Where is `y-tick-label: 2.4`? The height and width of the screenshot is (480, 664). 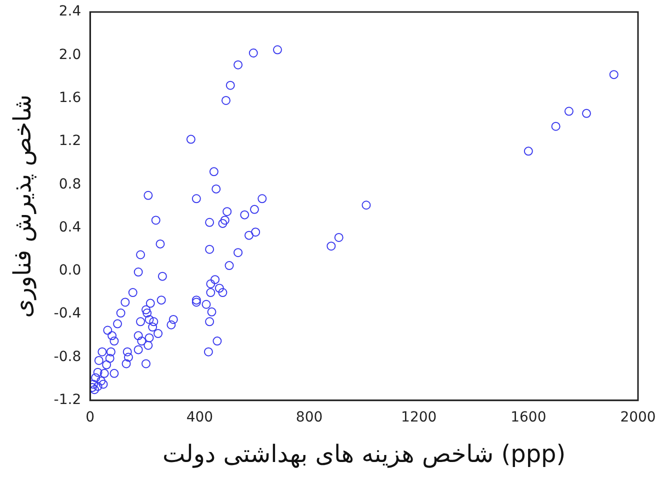 y-tick-label: 2.4 is located at coordinates (70, 12).